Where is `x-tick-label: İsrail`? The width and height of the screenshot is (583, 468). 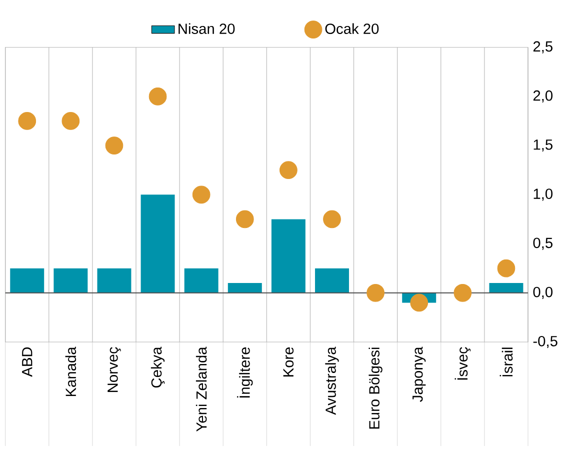 x-tick-label: İsrail is located at coordinates (506, 362).